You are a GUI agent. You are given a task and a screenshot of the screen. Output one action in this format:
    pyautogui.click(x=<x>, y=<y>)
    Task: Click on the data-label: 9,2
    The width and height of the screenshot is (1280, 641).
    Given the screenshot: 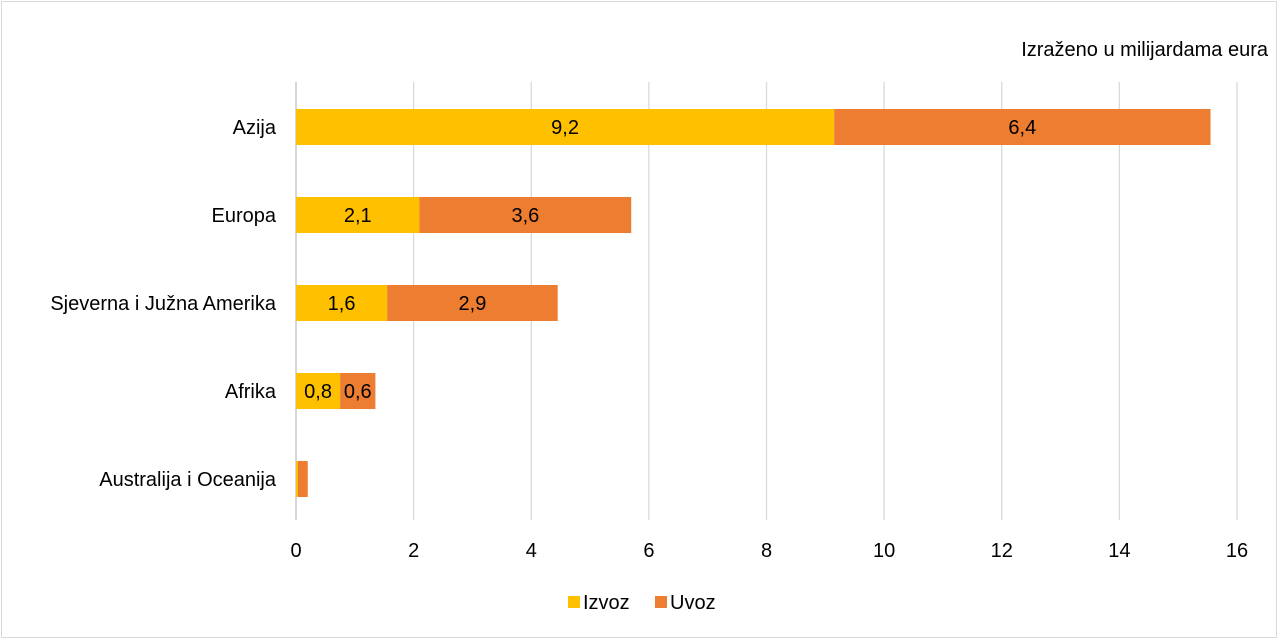 What is the action you would take?
    pyautogui.click(x=565, y=128)
    